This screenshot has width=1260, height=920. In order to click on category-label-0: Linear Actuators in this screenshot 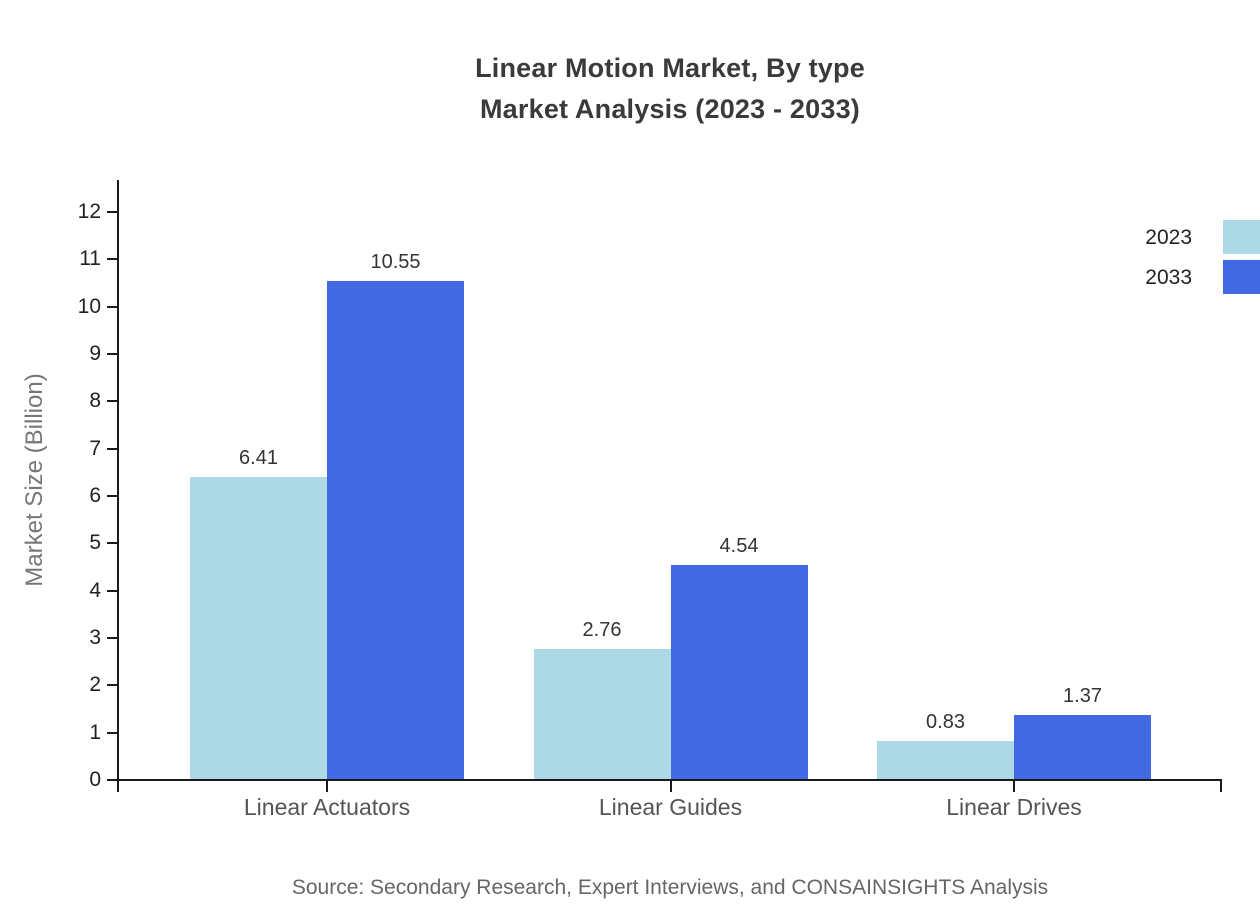, I will do `click(327, 807)`.